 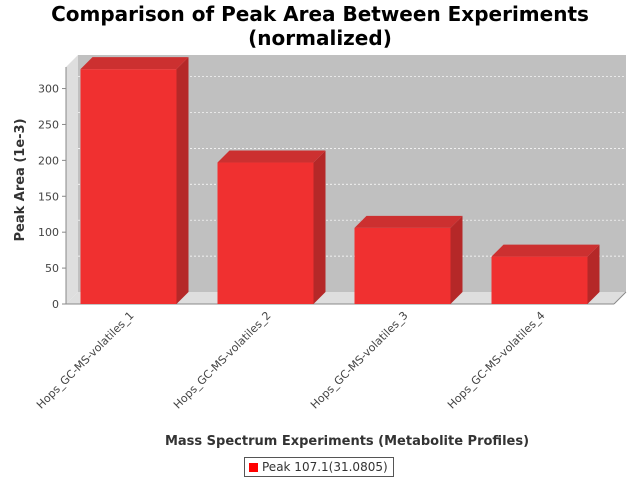 What do you see at coordinates (52, 189) in the screenshot?
I see `y-axis: 0 50 100 150 200 250 300` at bounding box center [52, 189].